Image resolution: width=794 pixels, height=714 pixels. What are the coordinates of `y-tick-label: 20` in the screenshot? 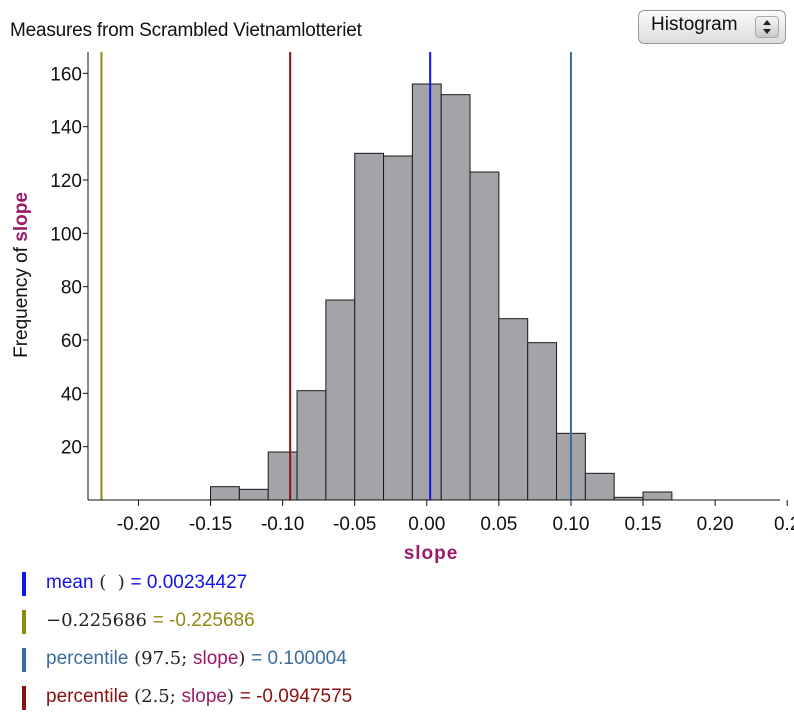 It's located at (71, 448).